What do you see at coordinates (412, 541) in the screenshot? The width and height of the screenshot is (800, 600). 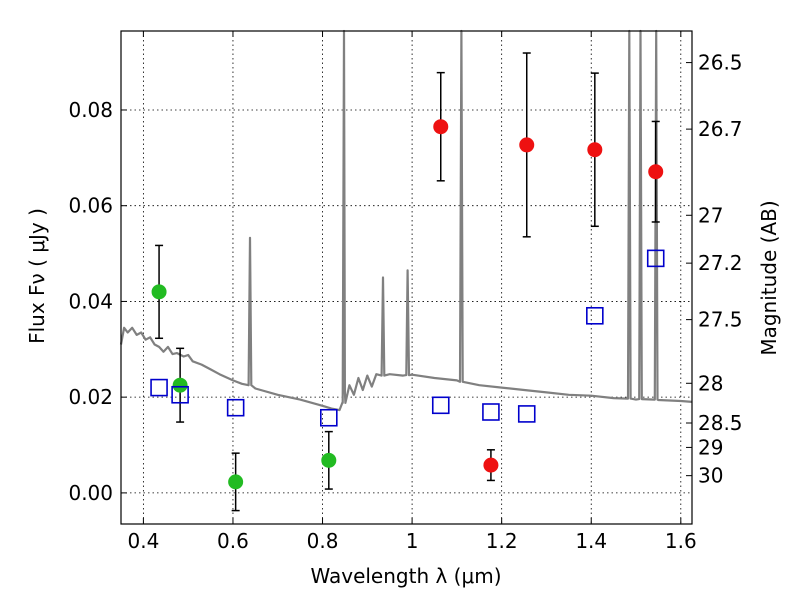 I see `x-tick-label: 1` at bounding box center [412, 541].